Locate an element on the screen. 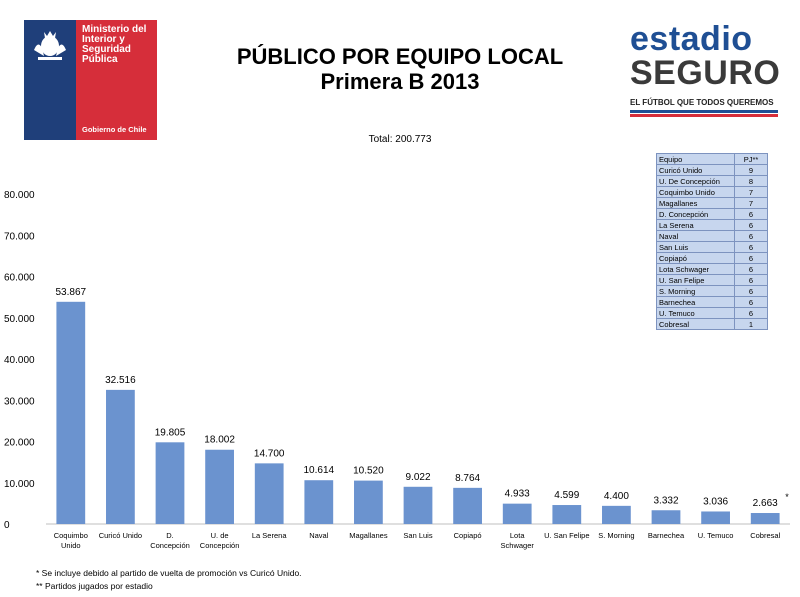  table-row: Coquimbo Unido 7 is located at coordinates (712, 192).